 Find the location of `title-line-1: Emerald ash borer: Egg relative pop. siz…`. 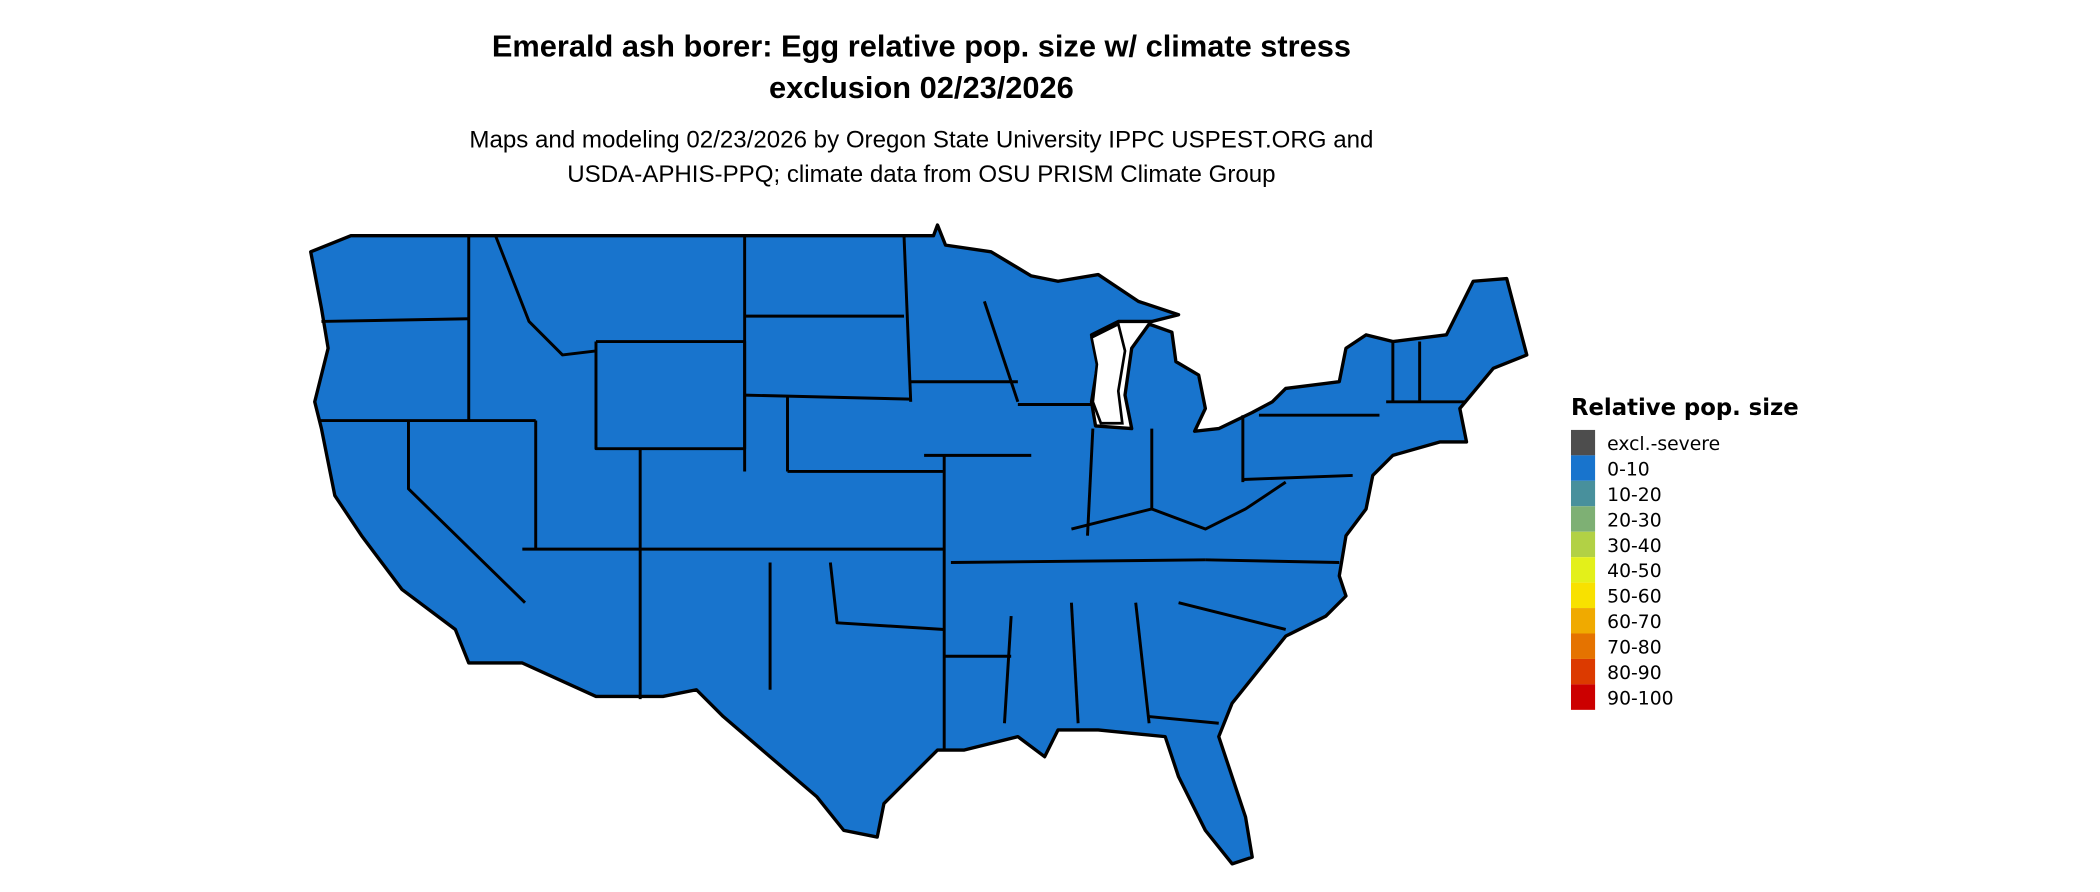

title-line-1: Emerald ash borer: Egg relative pop. siz… is located at coordinates (921, 45).